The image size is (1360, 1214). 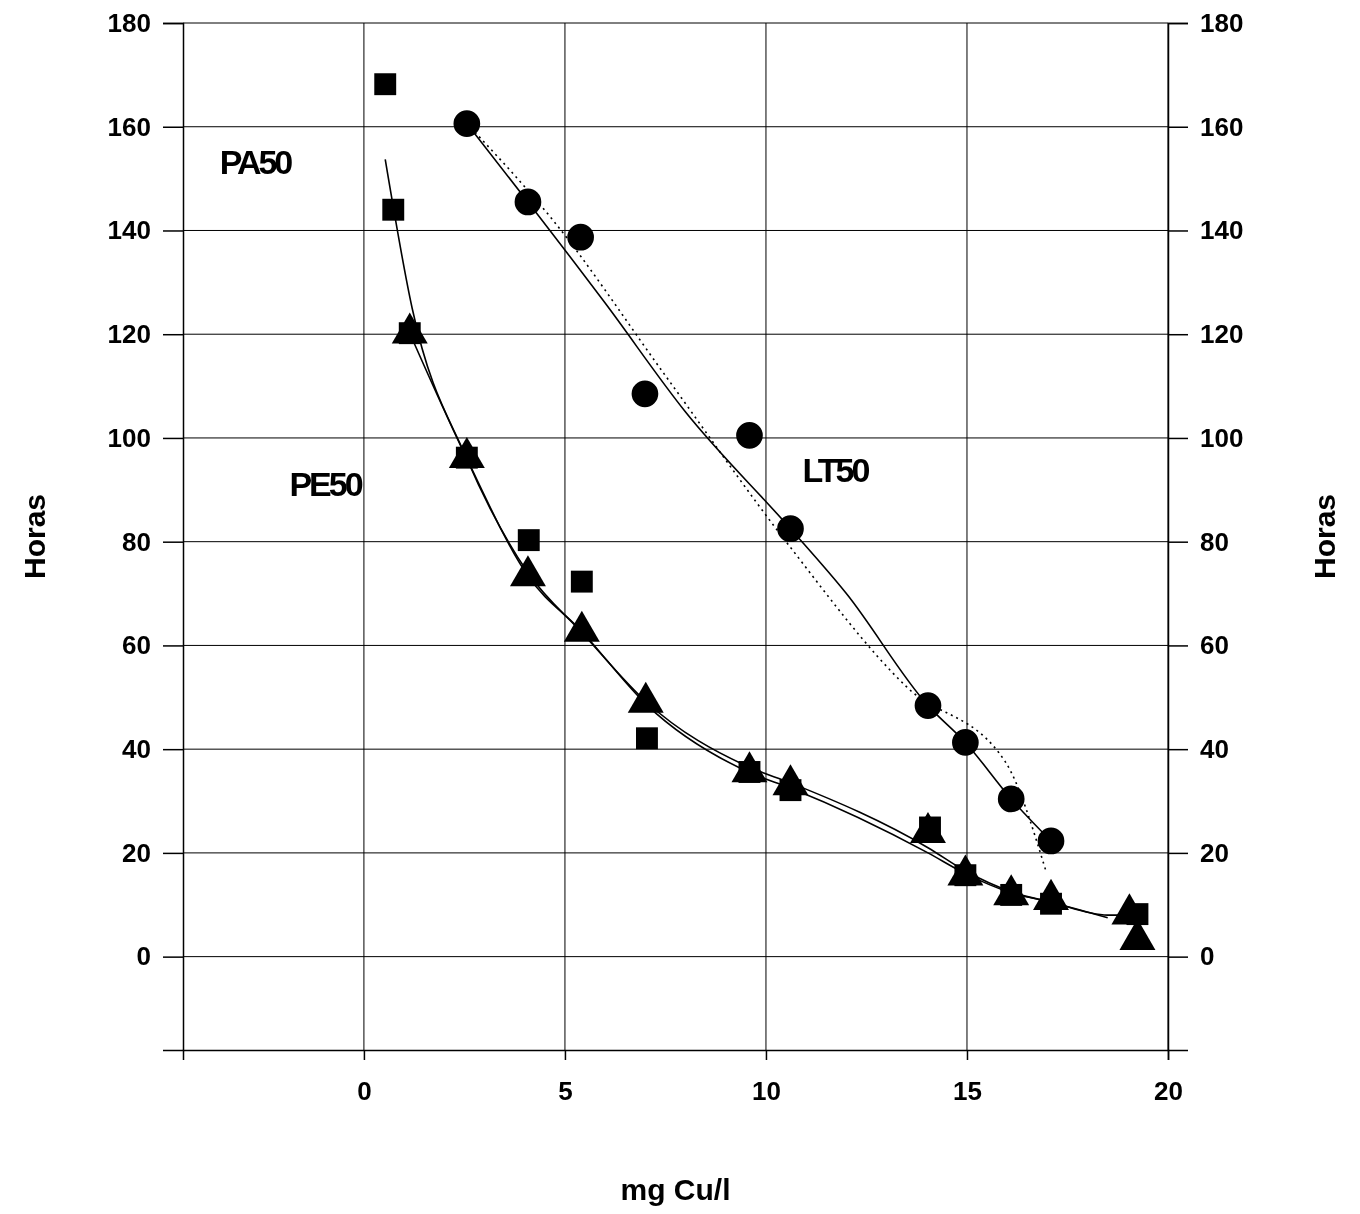 What do you see at coordinates (129, 22) in the screenshot?
I see `y-tick-label: 180` at bounding box center [129, 22].